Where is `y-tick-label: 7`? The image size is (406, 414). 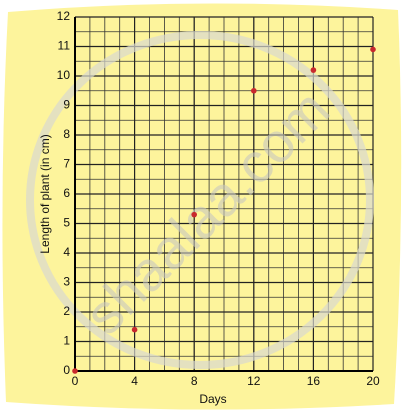
y-tick-label: 7 is located at coordinates (66, 164).